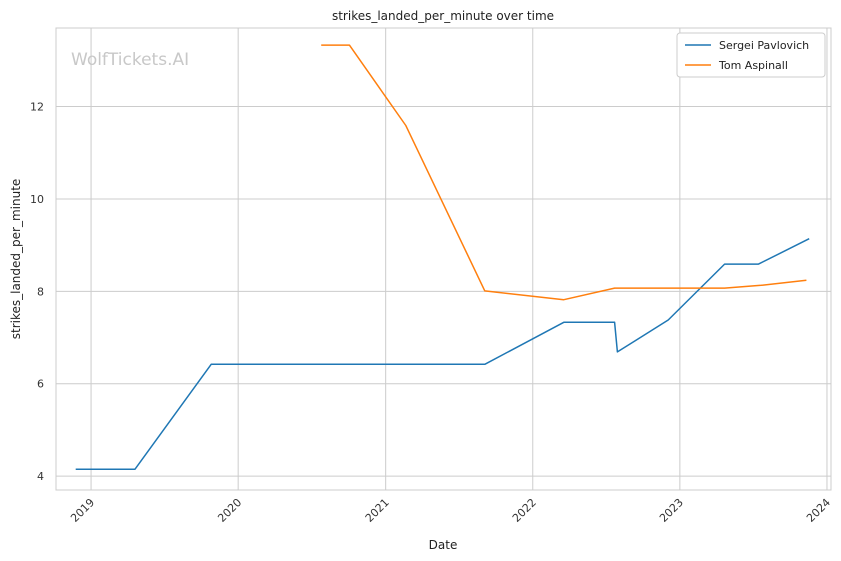 Image resolution: width=841 pixels, height=561 pixels. I want to click on legend-label-tom-aspinall: Tom Aspinall, so click(753, 65).